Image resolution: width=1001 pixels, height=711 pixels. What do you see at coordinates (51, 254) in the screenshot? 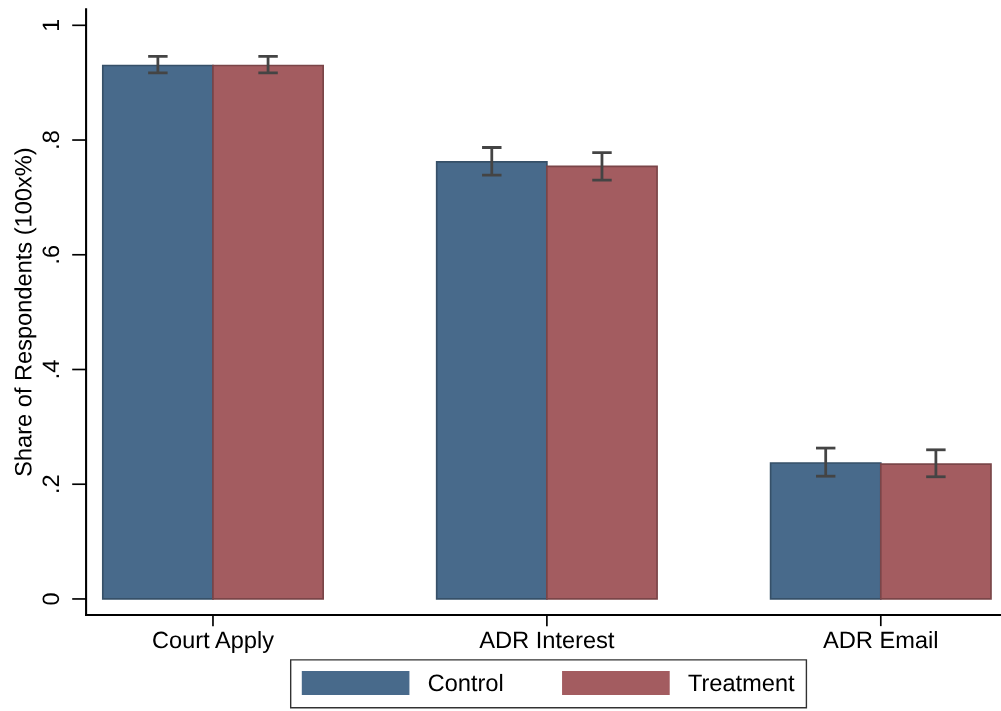
I see `y-tick-label: .6` at bounding box center [51, 254].